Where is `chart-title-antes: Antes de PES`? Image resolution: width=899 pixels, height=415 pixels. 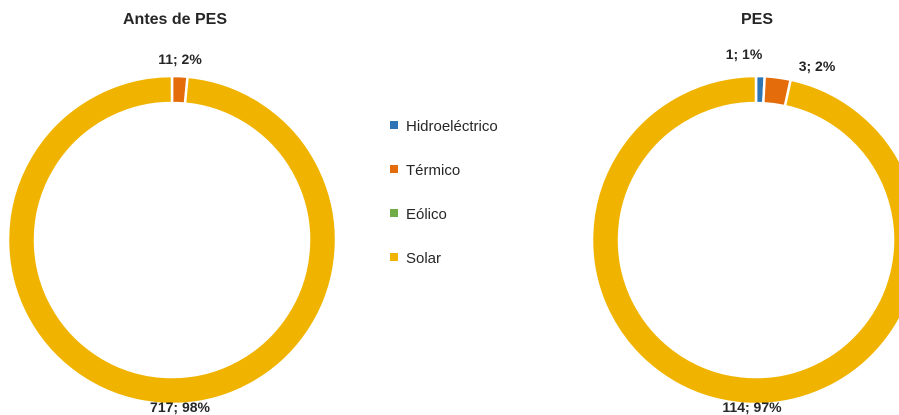
chart-title-antes: Antes de PES is located at coordinates (175, 19).